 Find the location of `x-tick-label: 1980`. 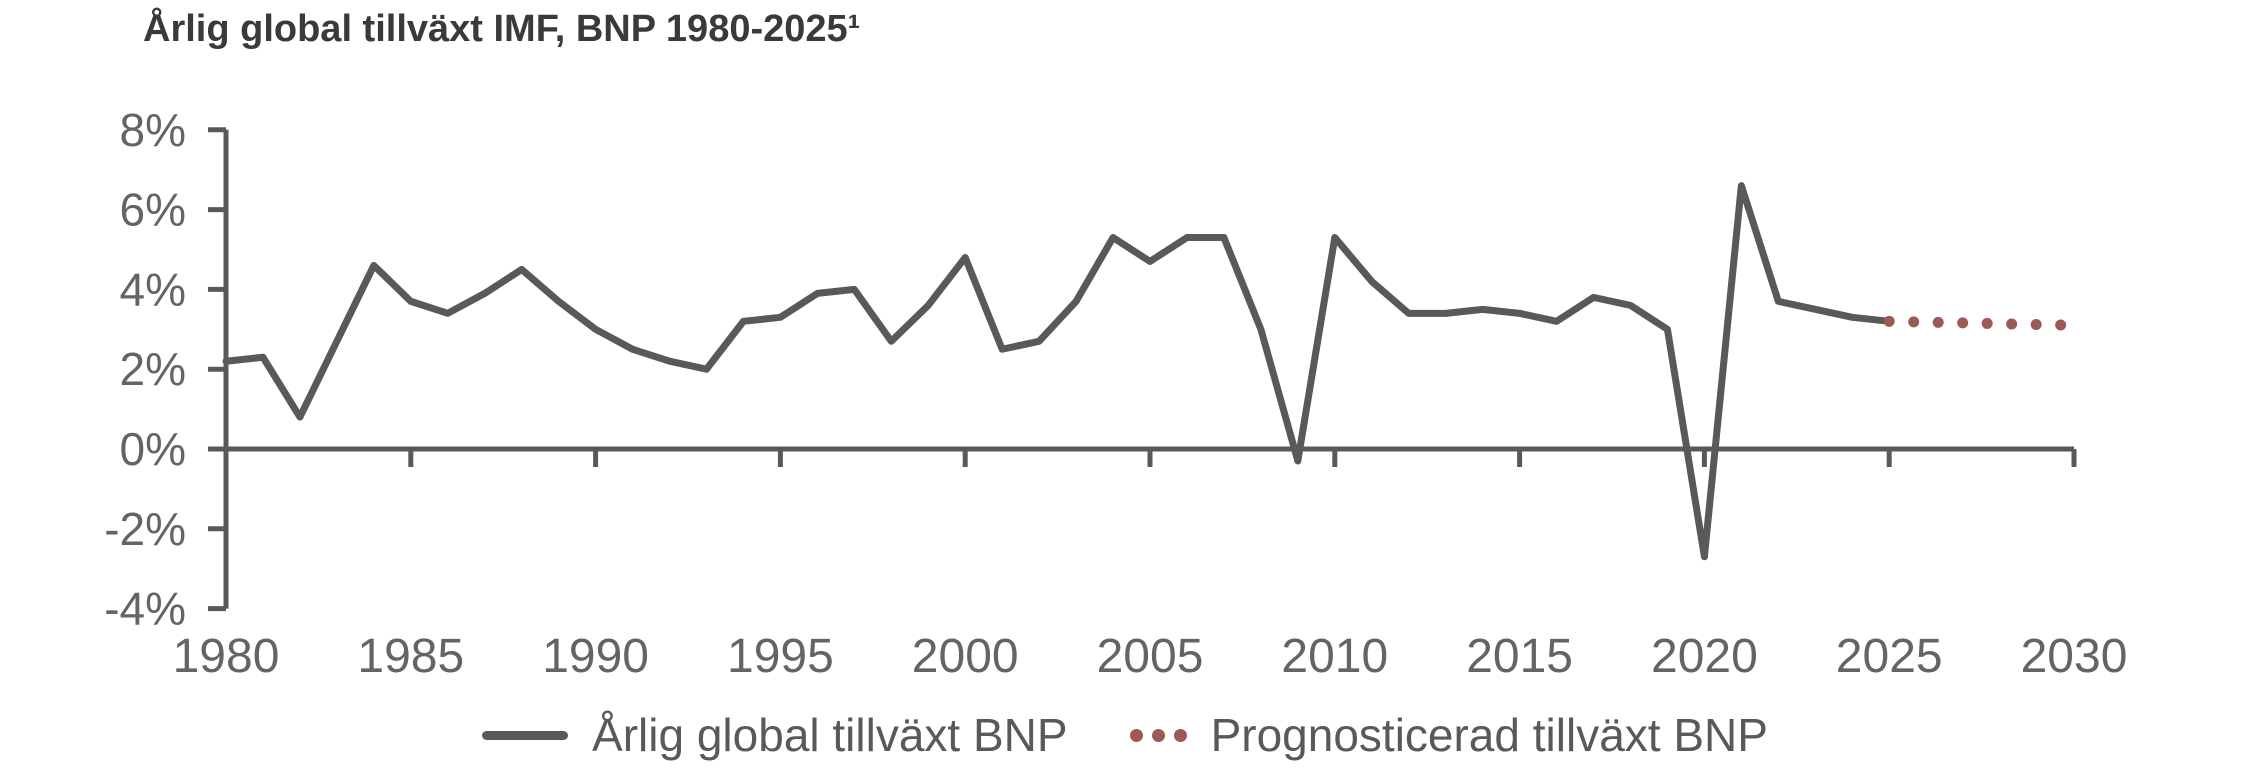

x-tick-label: 1980 is located at coordinates (226, 656).